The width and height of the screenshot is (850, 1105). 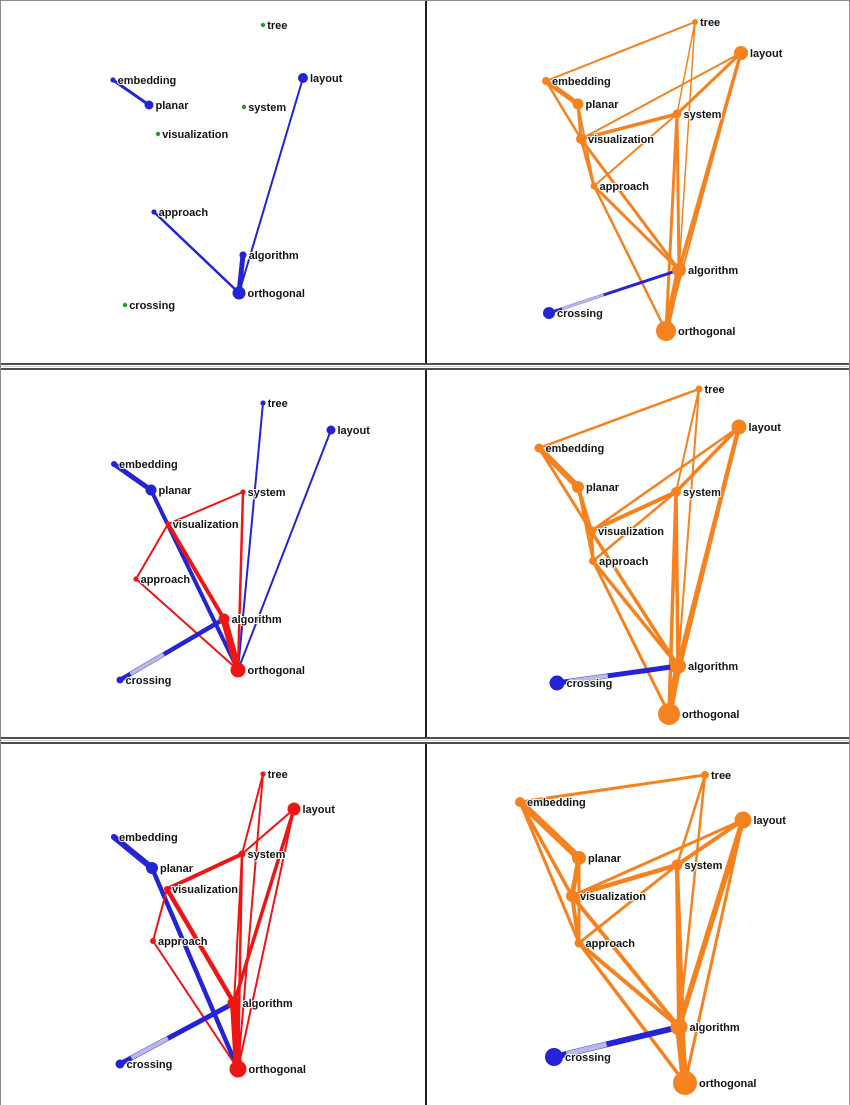 I want to click on panel-row3-left-label-planar: planar, so click(x=177, y=869).